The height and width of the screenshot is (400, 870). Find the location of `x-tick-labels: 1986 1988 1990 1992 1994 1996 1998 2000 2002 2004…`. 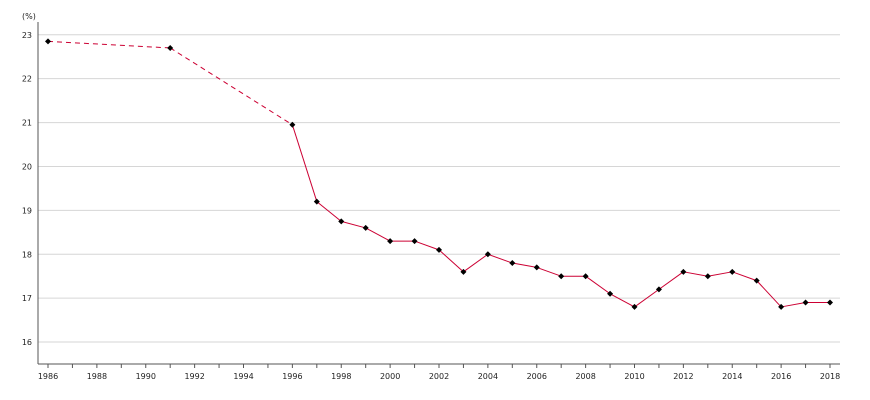

x-tick-labels: 1986 1988 1990 1992 1994 1996 1998 2000 2002 2004… is located at coordinates (439, 376).